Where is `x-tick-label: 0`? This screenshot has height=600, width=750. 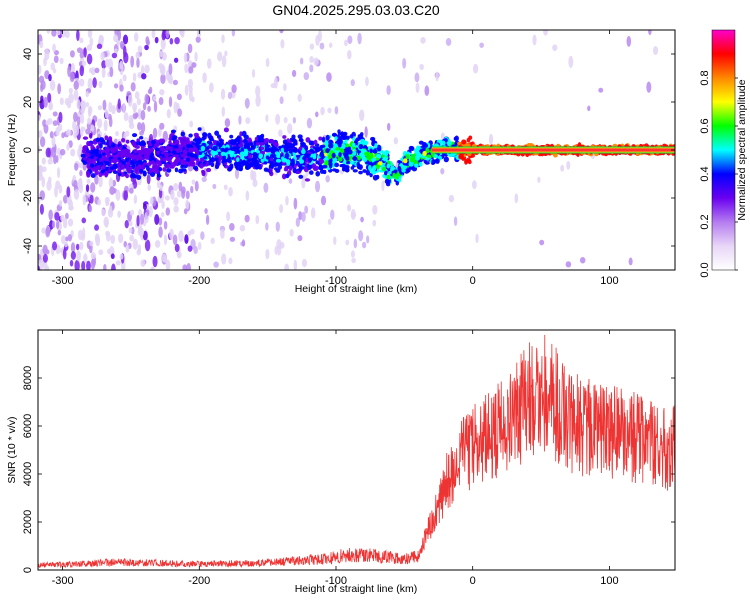 x-tick-label: 0 is located at coordinates (473, 281).